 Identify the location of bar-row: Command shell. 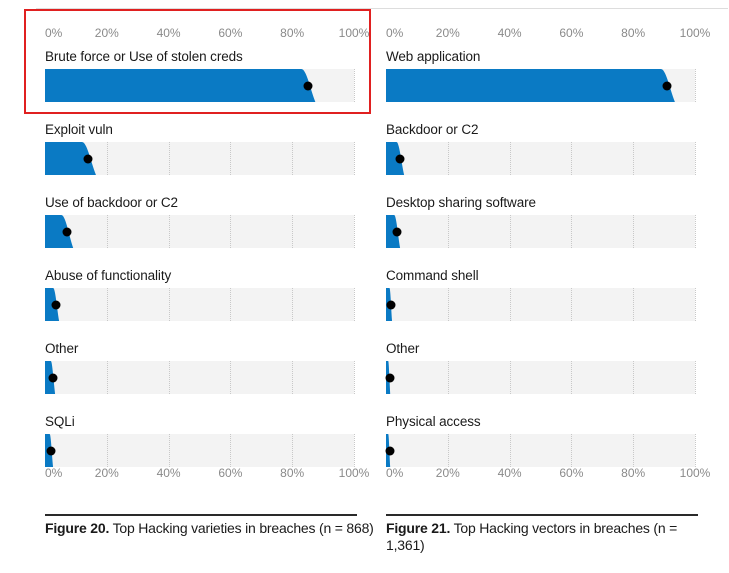
(551, 299).